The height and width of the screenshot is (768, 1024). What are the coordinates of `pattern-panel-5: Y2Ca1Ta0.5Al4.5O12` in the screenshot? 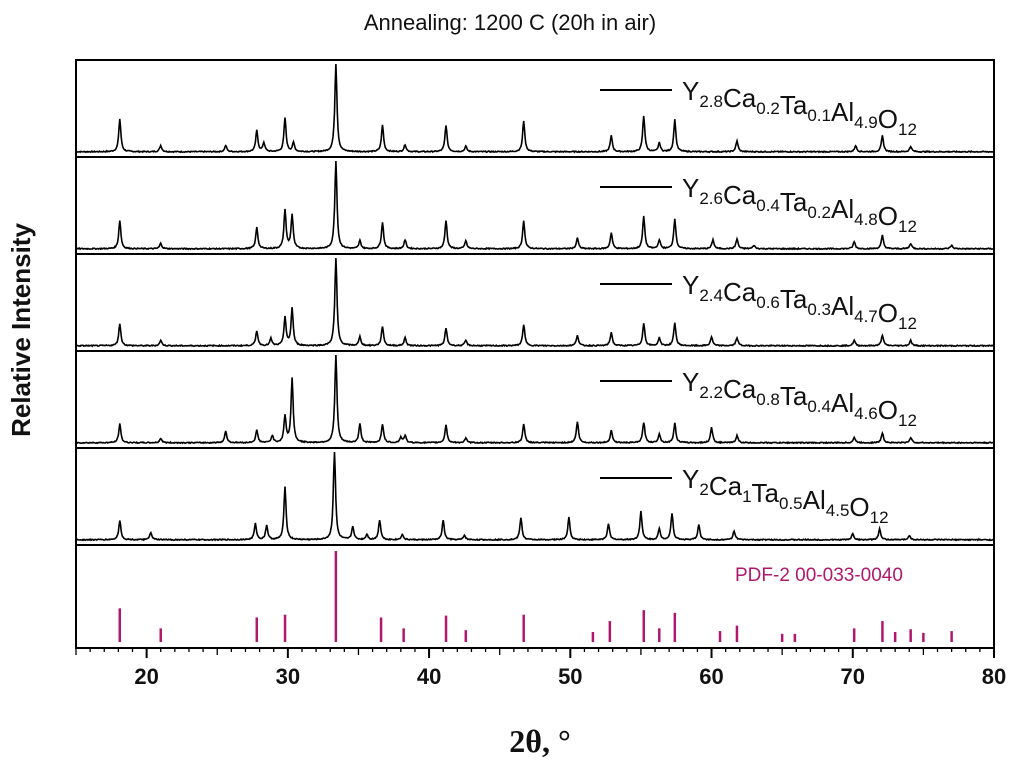 It's located at (535, 496).